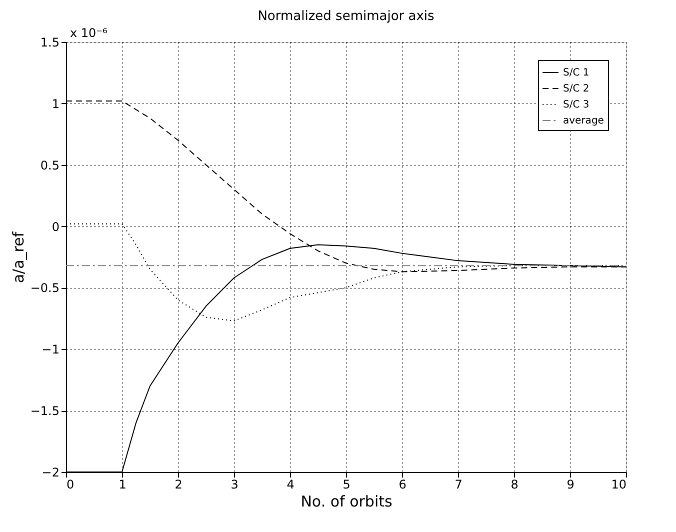 Image resolution: width=676 pixels, height=532 pixels. What do you see at coordinates (70, 485) in the screenshot?
I see `x-tick-label: 0` at bounding box center [70, 485].